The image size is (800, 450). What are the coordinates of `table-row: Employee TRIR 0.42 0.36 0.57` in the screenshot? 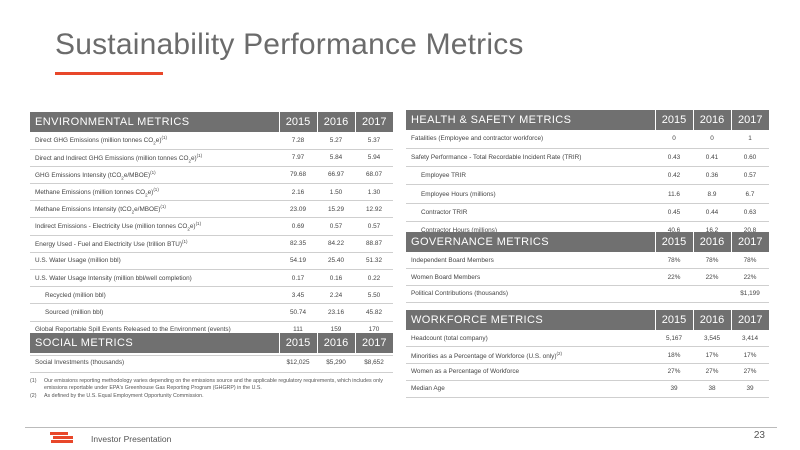 It's located at (587, 176).